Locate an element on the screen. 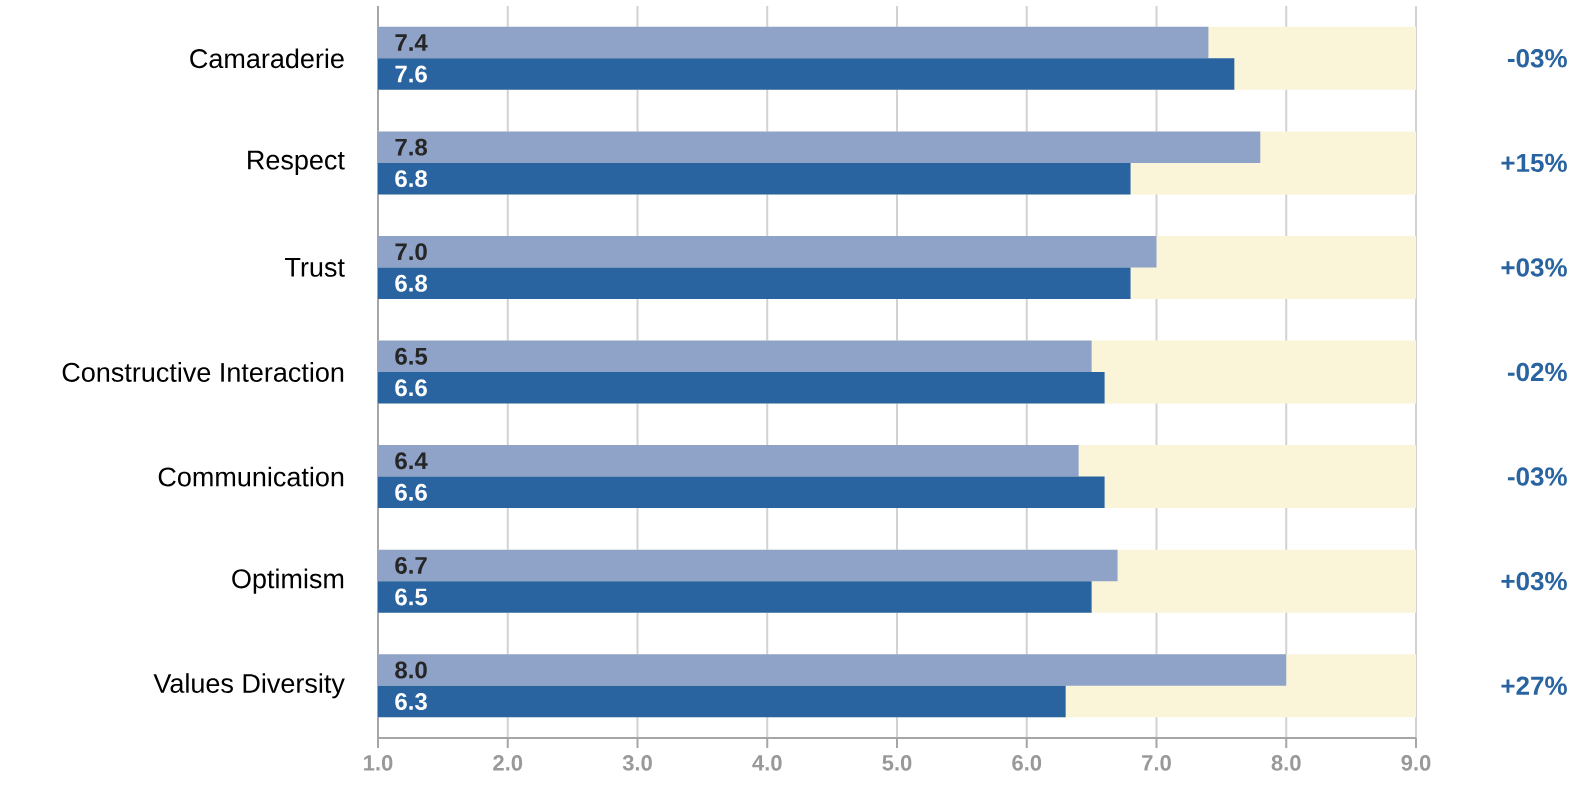 Image resolution: width=1576 pixels, height=794 pixels. x-tick-label: 3.0 is located at coordinates (637, 763).